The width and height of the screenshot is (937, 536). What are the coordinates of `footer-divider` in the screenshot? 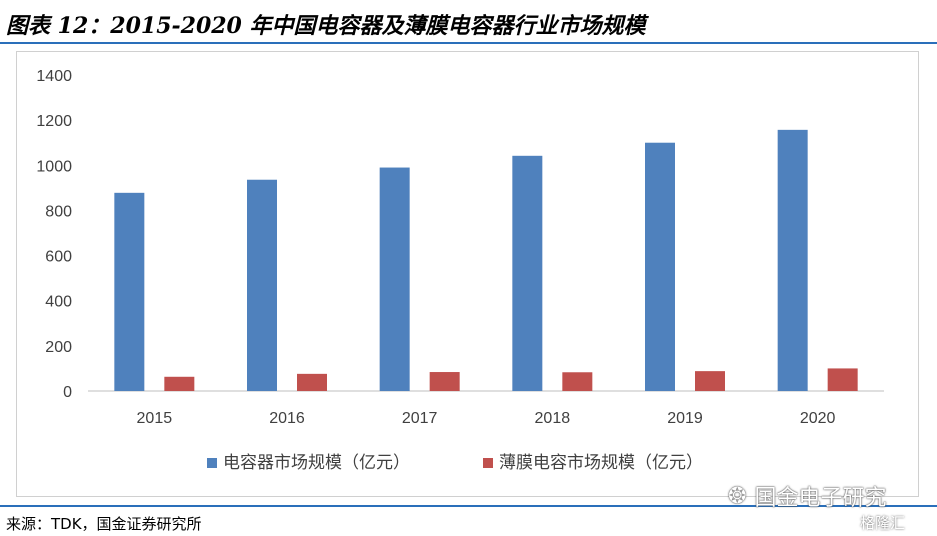 It's located at (468, 506).